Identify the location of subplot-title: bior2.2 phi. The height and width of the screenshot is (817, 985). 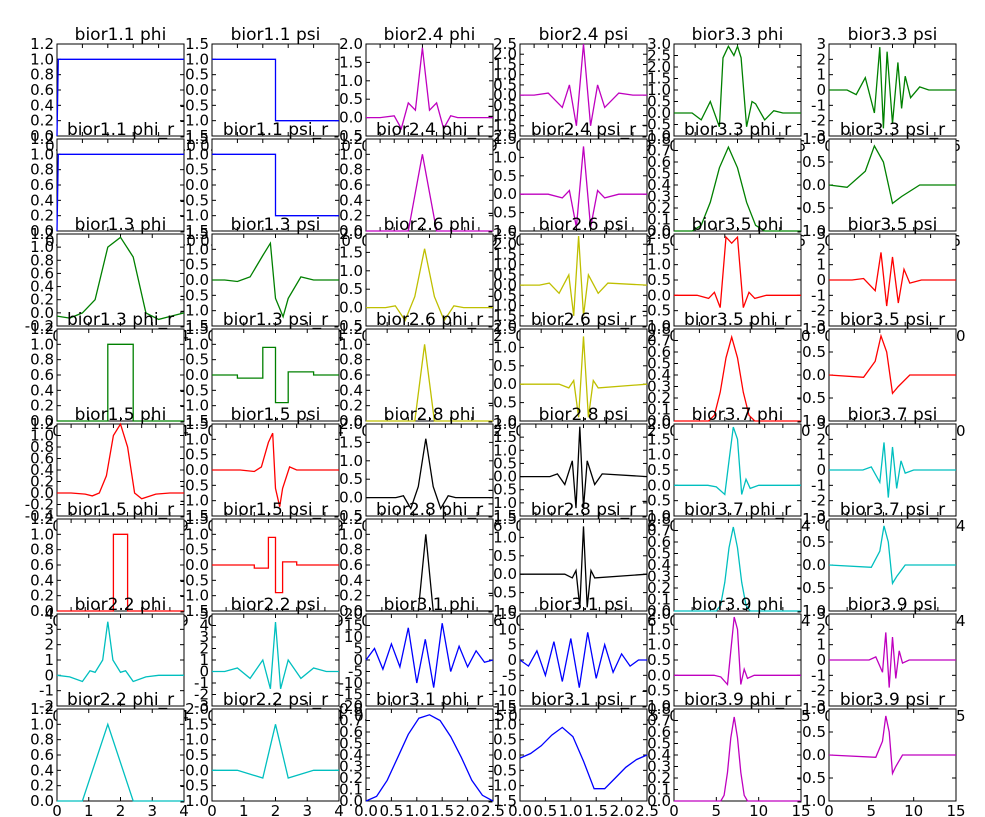
(121, 605).